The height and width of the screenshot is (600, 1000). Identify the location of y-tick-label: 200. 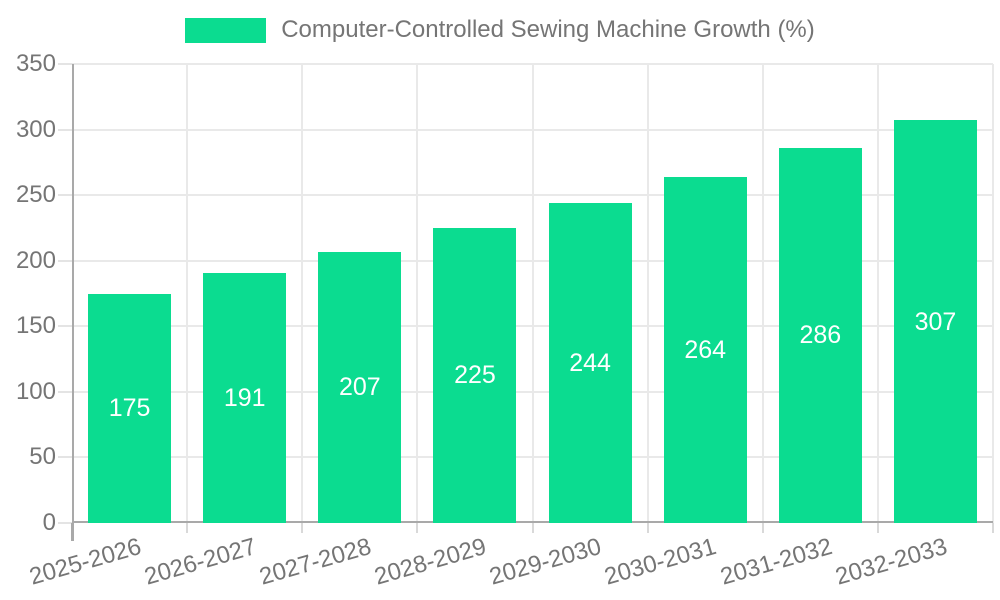
(35, 260).